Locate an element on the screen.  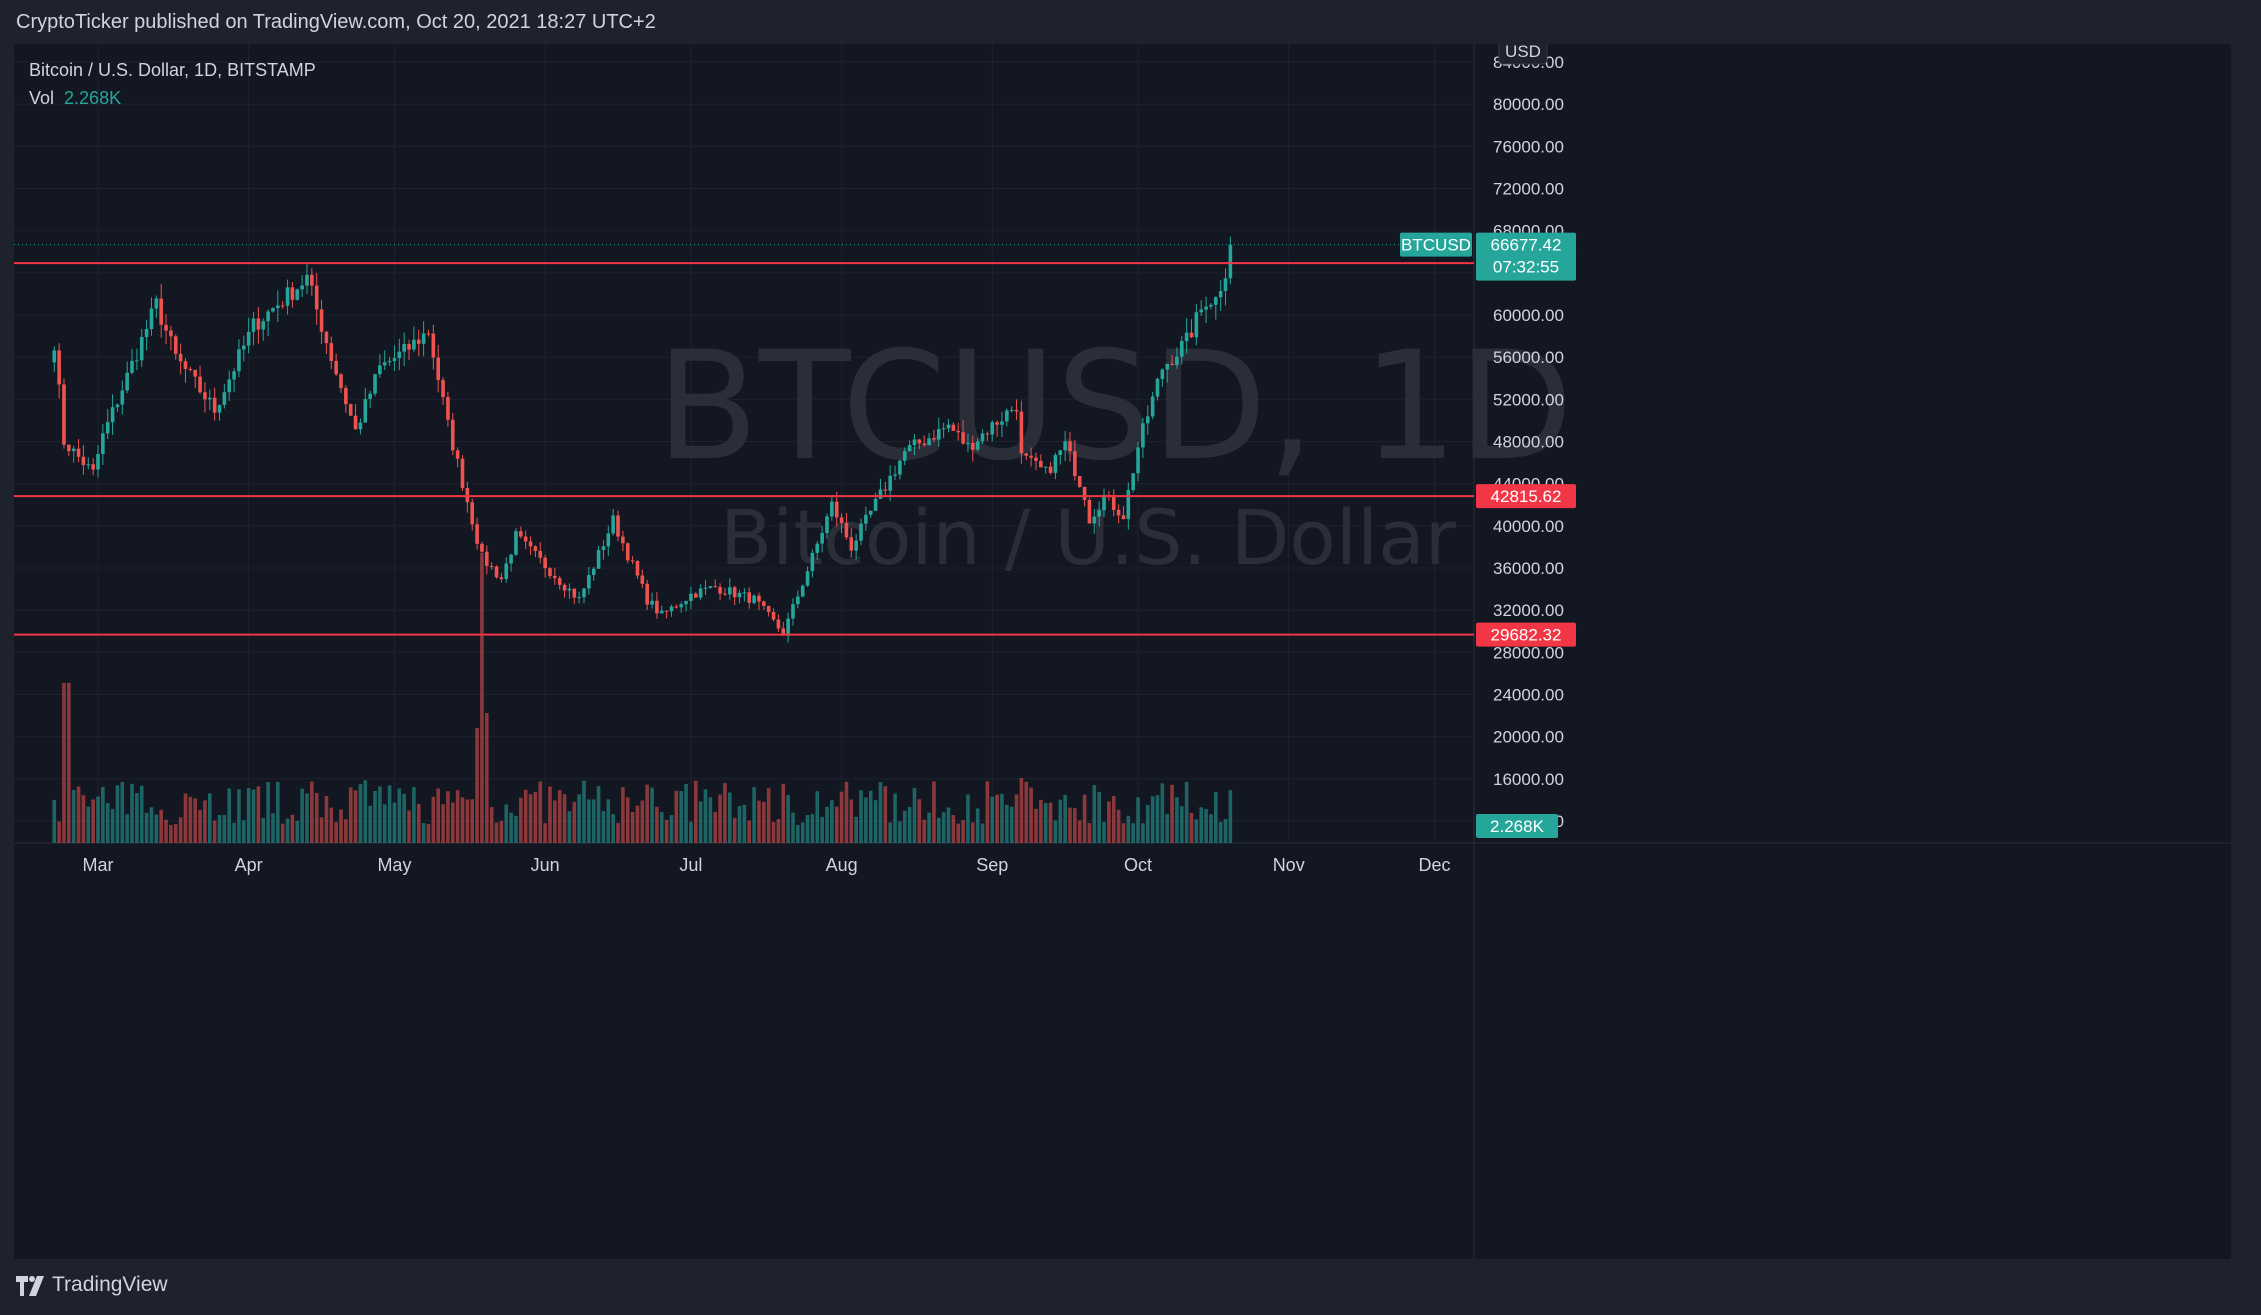
vol-value: 2.268K is located at coordinates (93, 98).